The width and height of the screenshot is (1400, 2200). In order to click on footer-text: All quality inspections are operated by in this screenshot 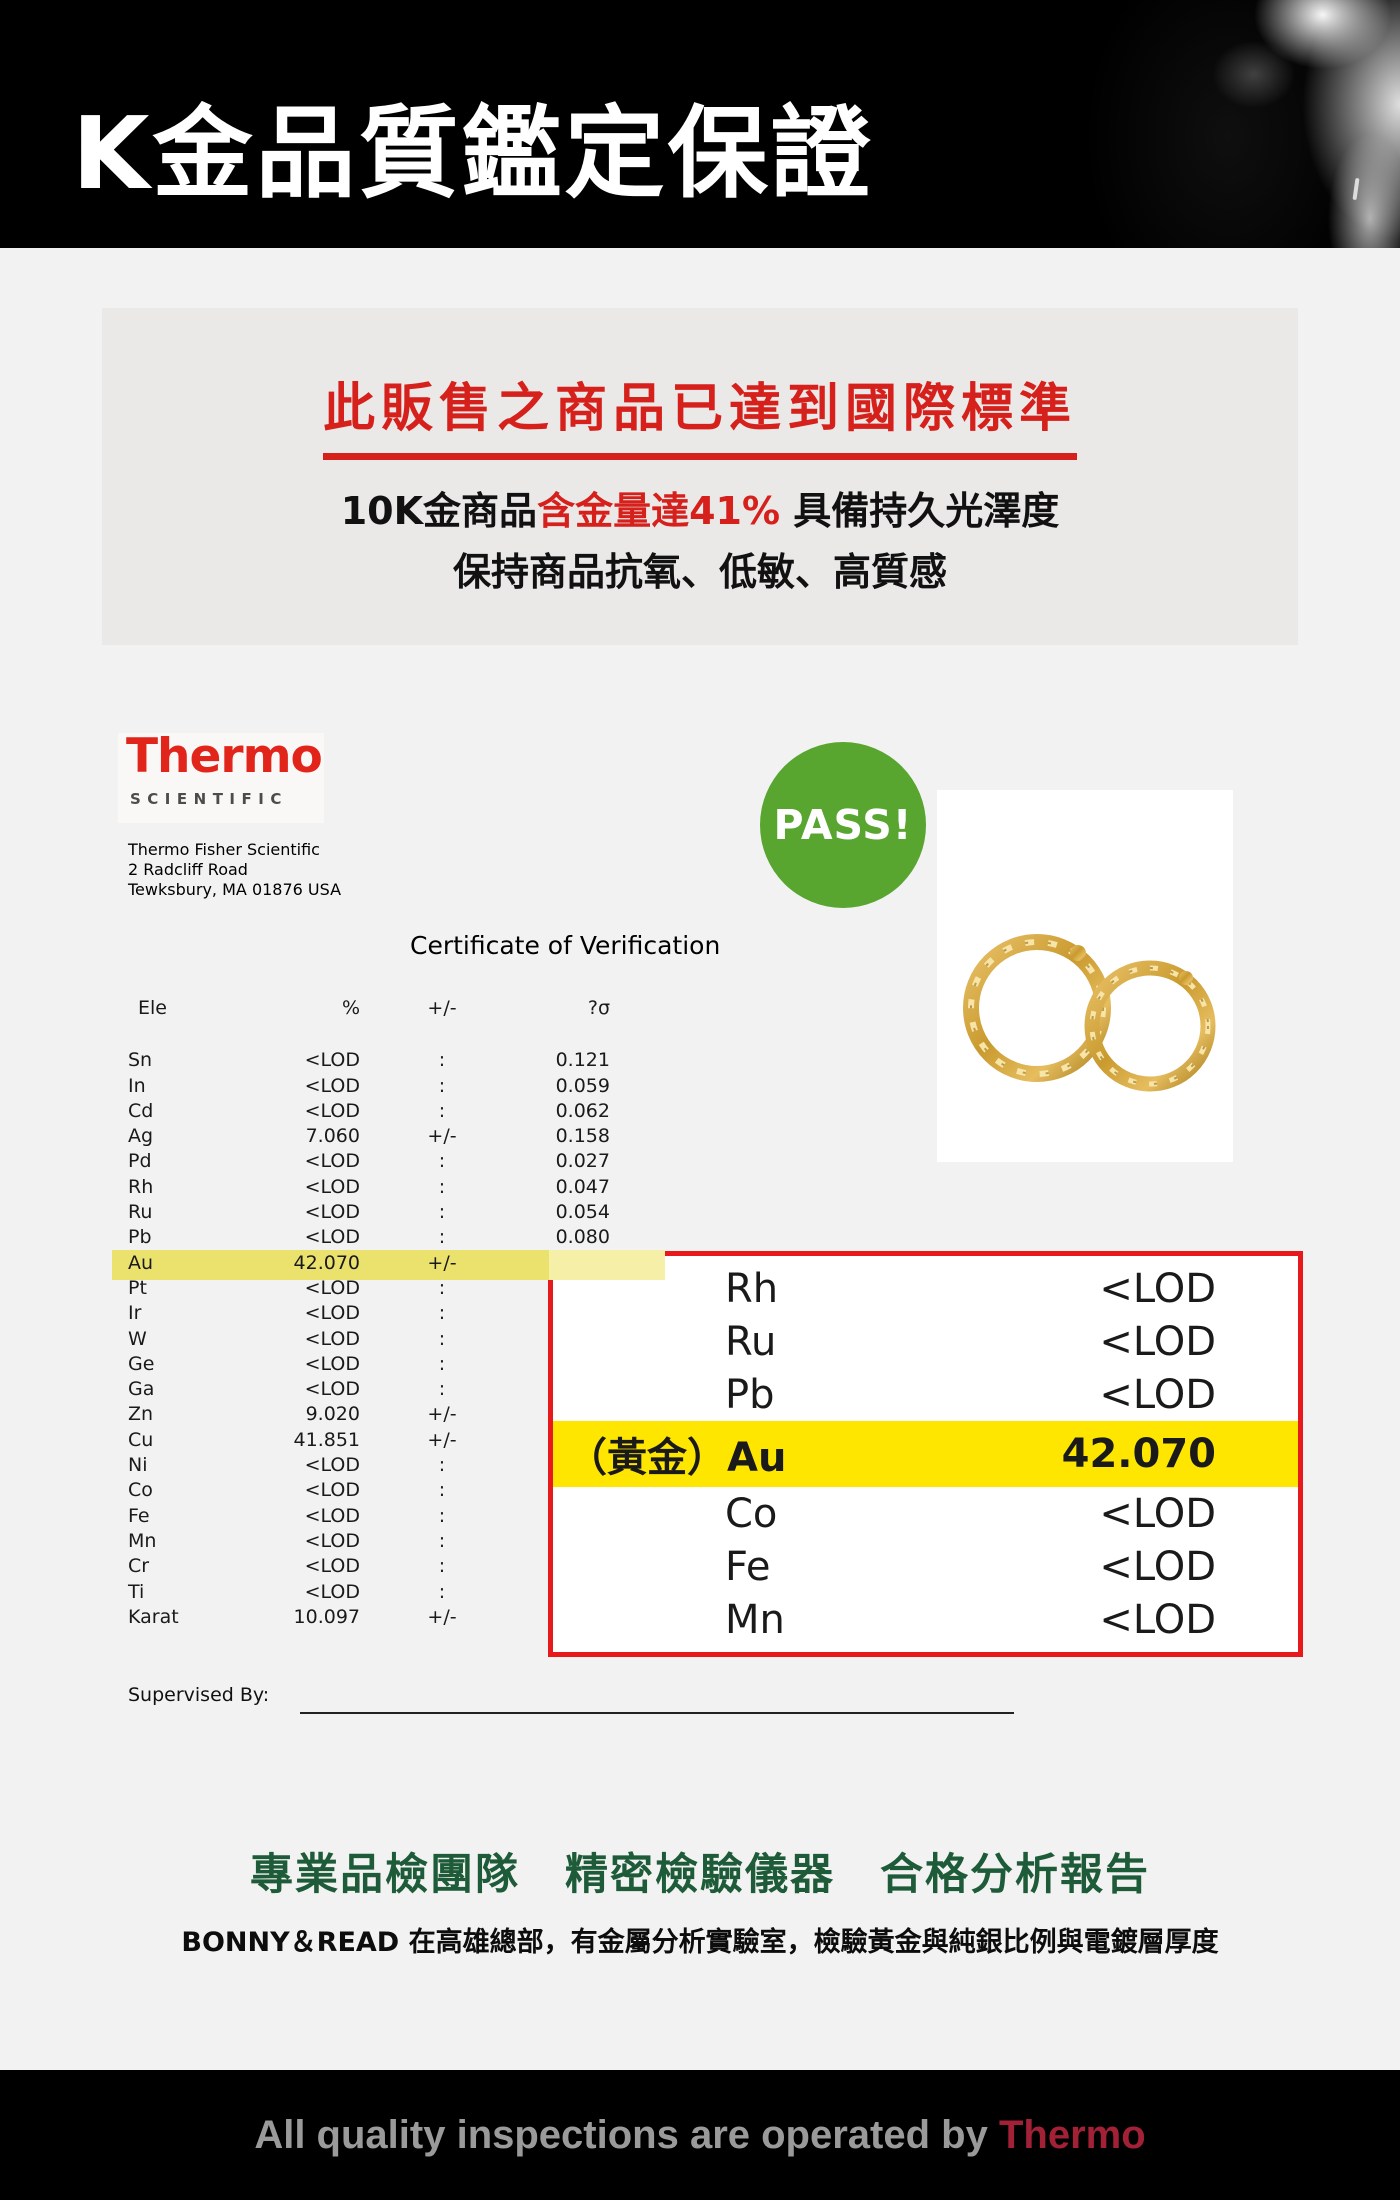, I will do `click(626, 2134)`.